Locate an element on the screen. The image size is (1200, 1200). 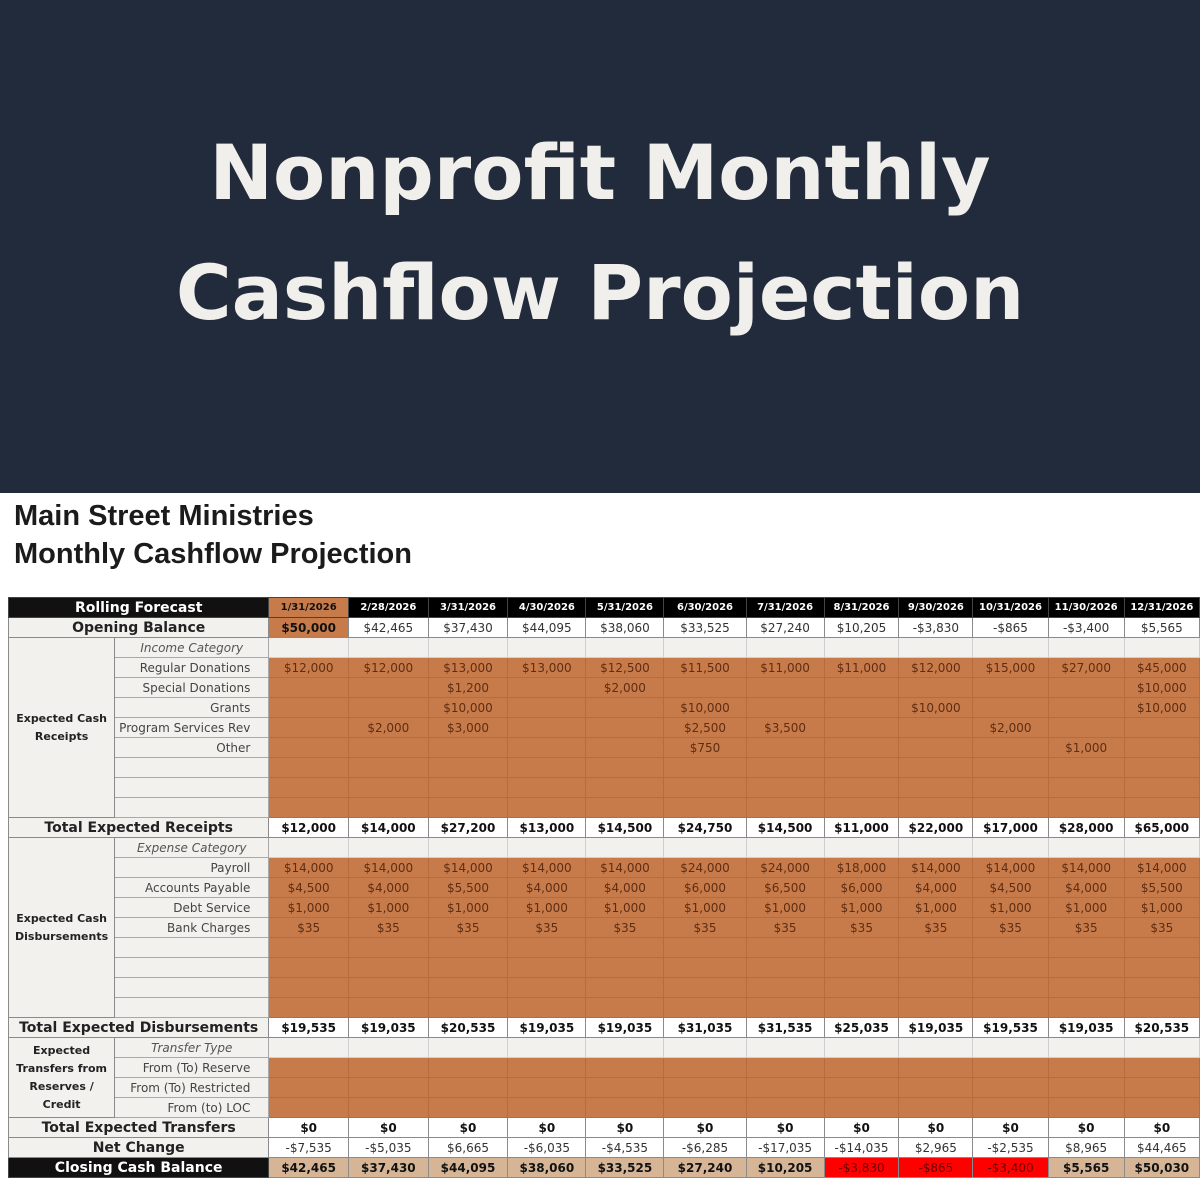
input-cell: $5,500 is located at coordinates (468, 887).